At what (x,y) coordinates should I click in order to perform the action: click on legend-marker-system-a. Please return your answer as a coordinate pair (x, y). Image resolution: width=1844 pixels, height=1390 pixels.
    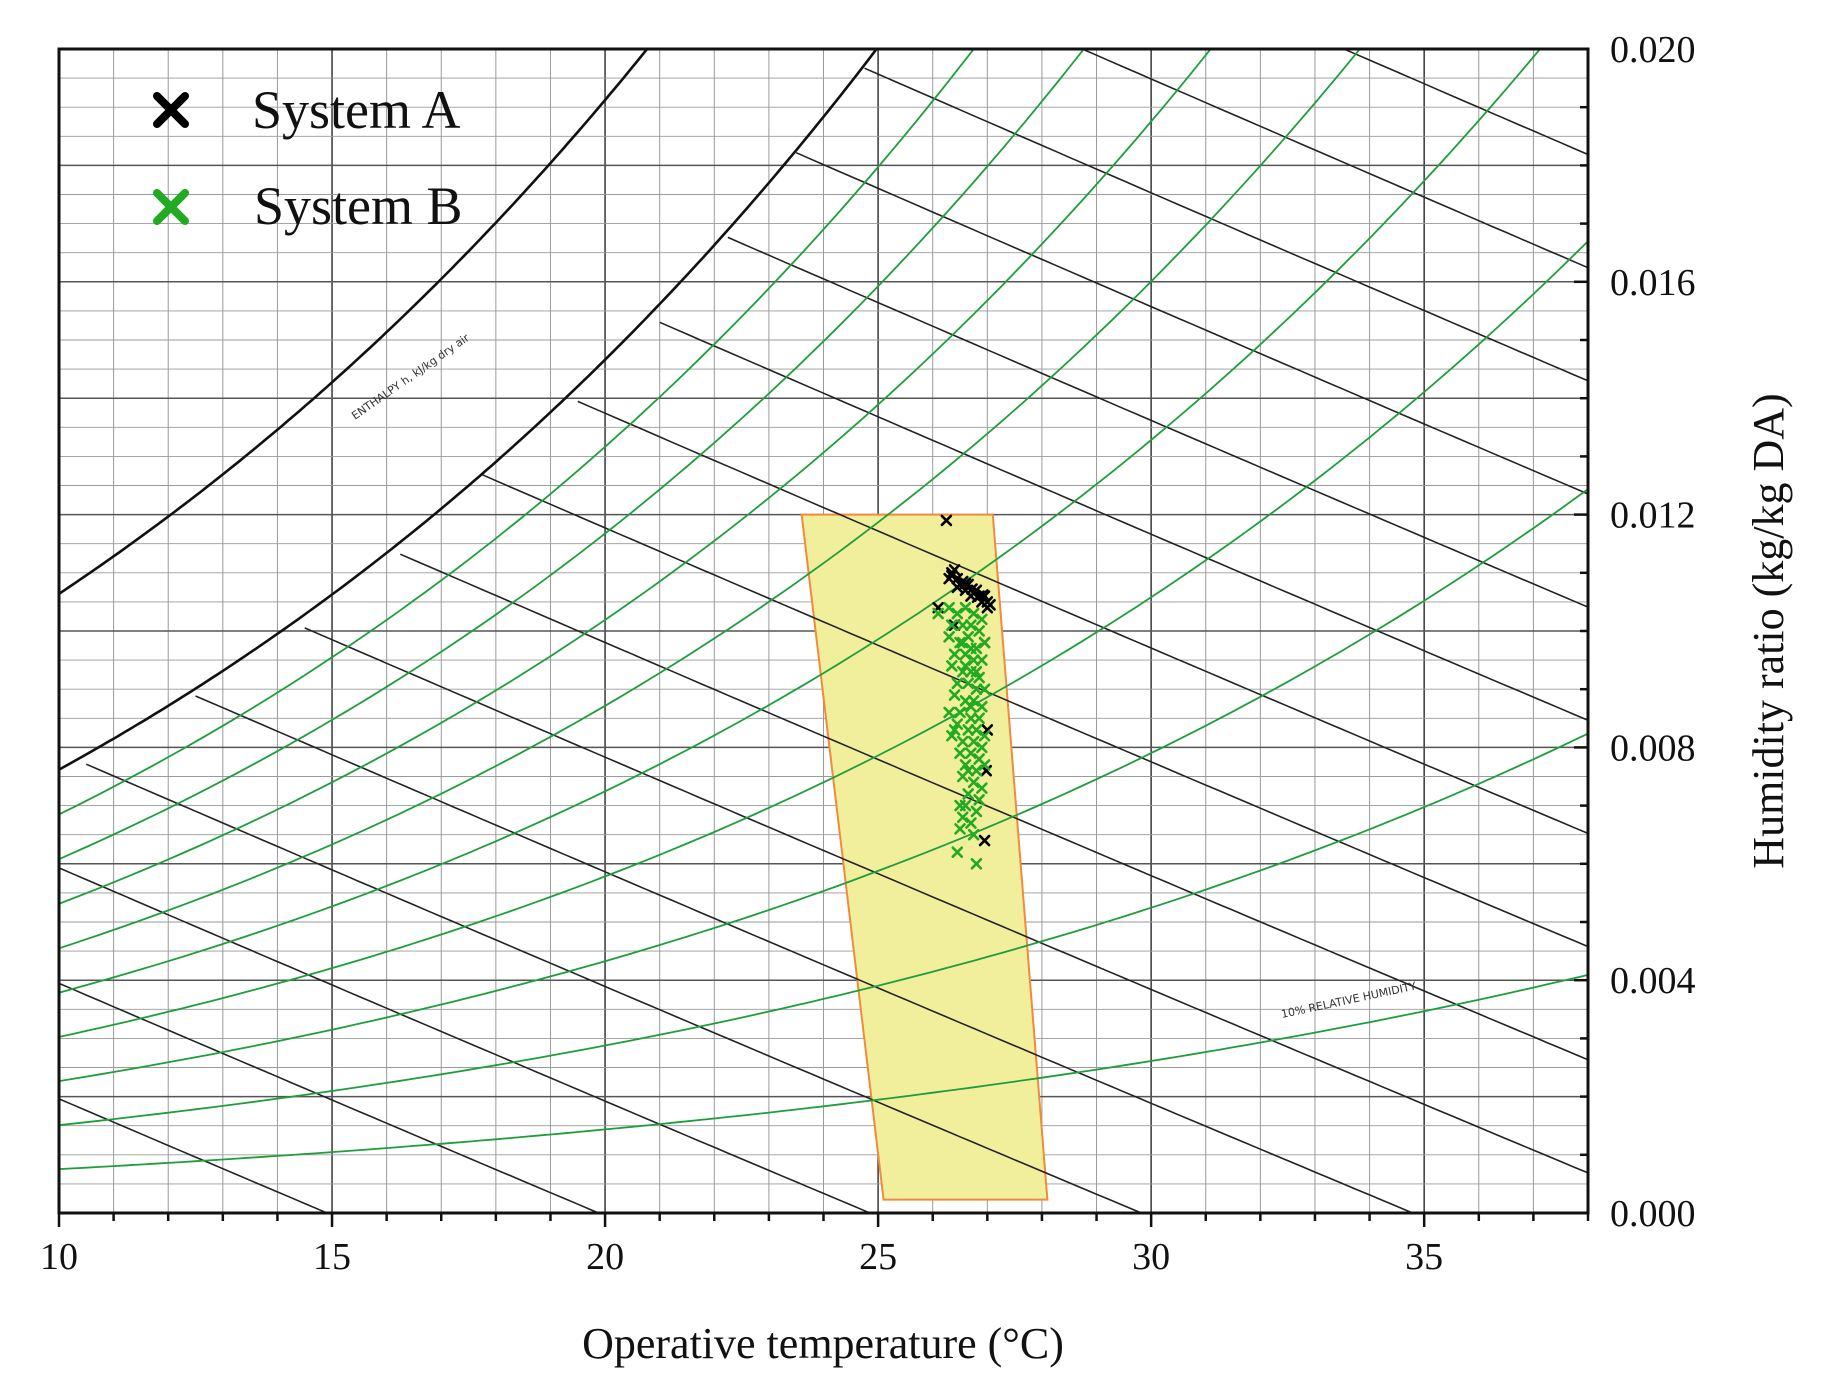
    Looking at the image, I should click on (171, 110).